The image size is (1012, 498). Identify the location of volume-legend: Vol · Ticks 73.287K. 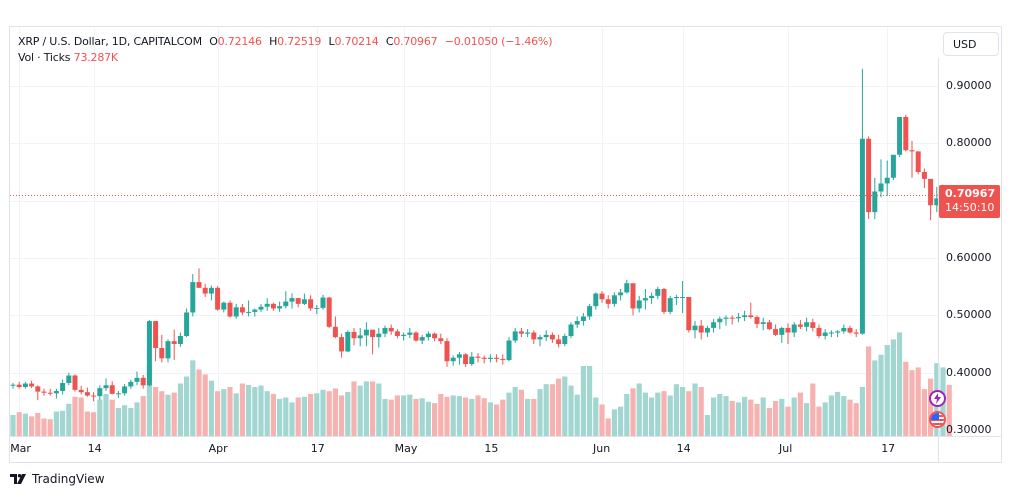
(68, 57).